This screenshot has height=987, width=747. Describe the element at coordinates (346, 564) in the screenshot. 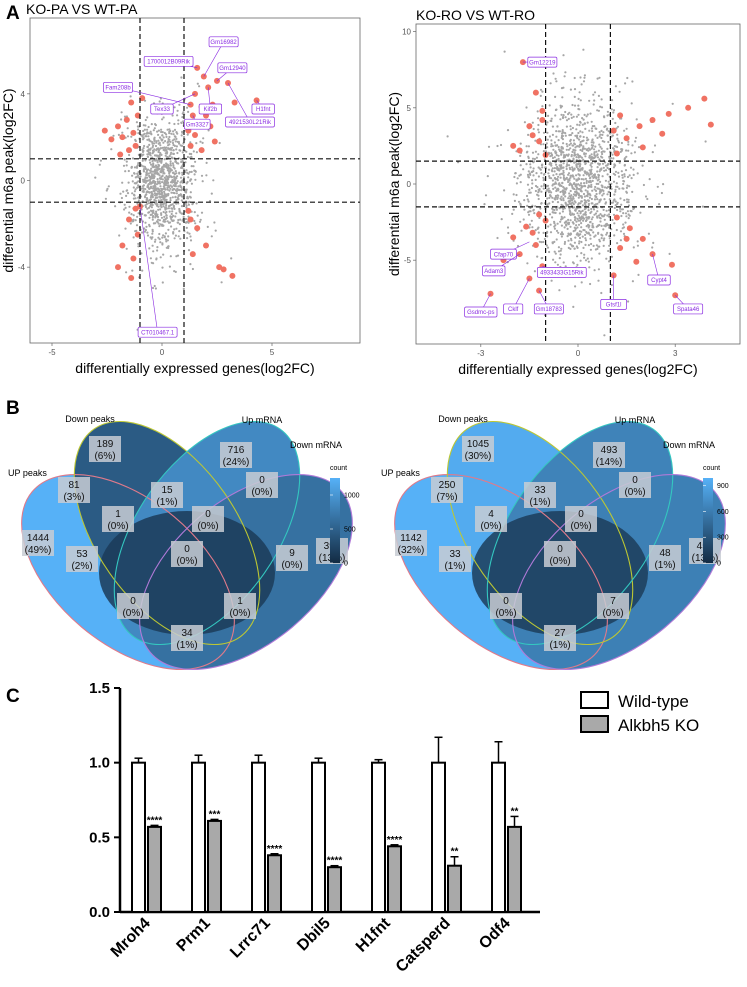

I see `legend-tick-label: 0` at that location.